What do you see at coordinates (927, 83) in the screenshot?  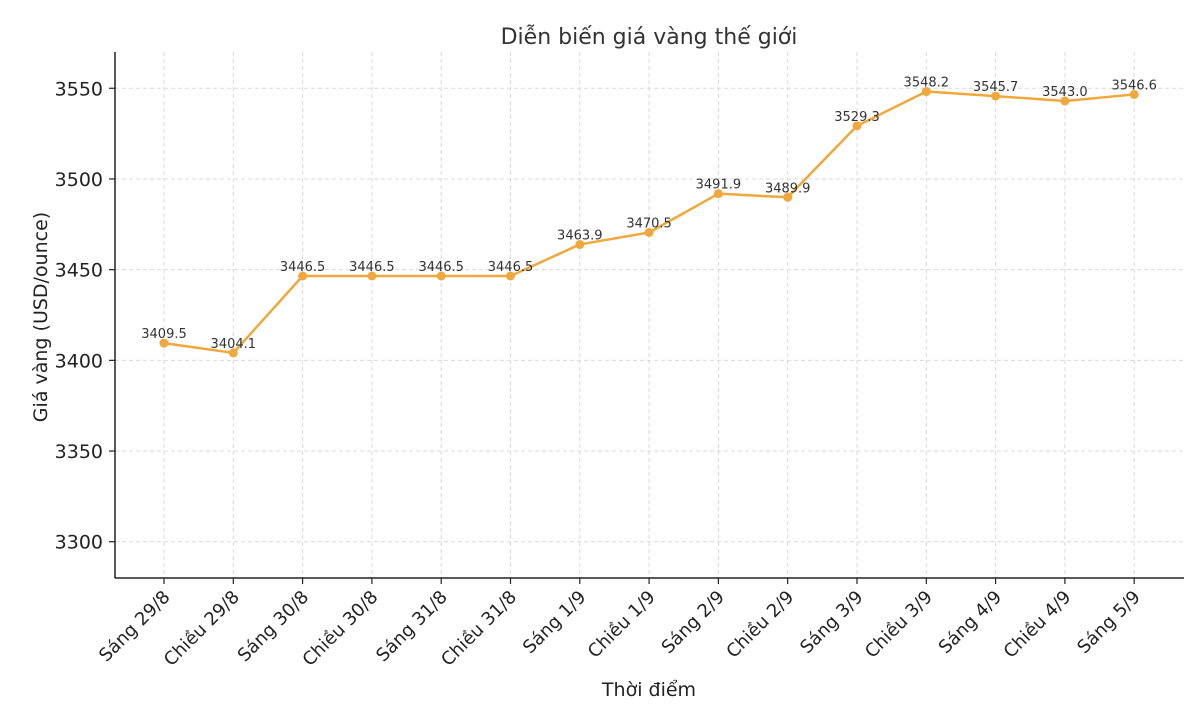 I see `data-label: 3548.2` at bounding box center [927, 83].